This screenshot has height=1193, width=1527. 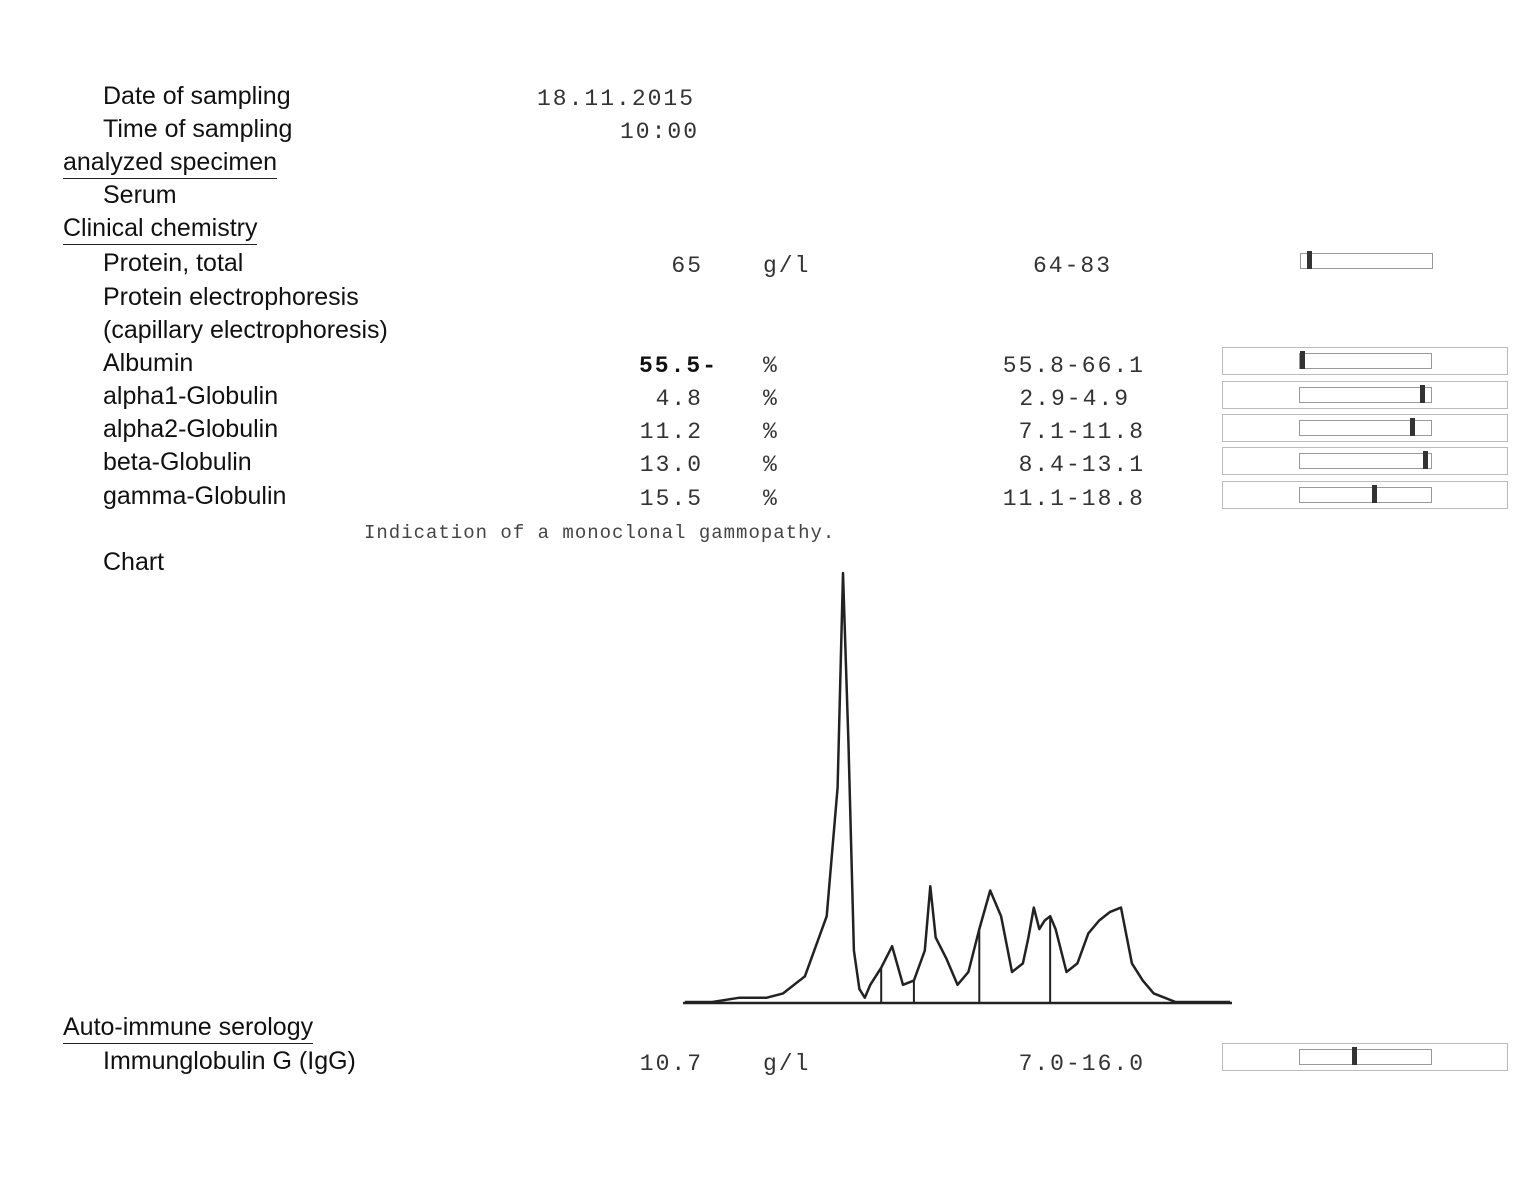 What do you see at coordinates (198, 129) in the screenshot?
I see `time-of-sampling-label: Time of sampling` at bounding box center [198, 129].